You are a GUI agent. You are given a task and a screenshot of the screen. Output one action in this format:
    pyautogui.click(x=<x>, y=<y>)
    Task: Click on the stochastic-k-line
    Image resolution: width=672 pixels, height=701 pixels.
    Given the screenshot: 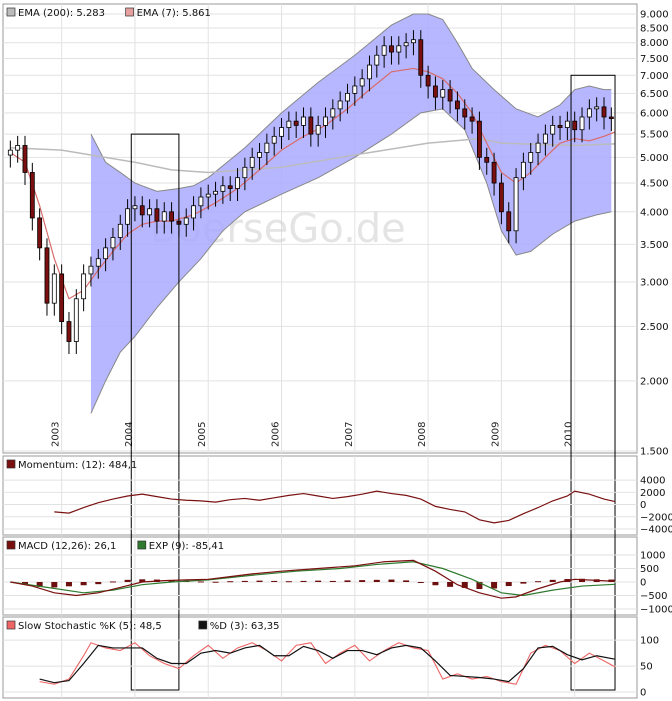 What is the action you would take?
    pyautogui.click(x=327, y=663)
    